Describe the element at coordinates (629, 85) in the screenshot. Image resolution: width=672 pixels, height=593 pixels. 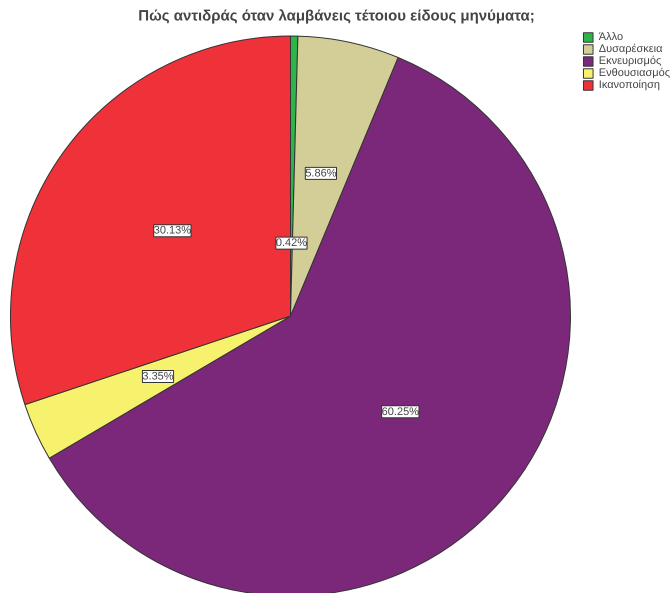
I see `legend-label: Ικανοποίηση` at that location.